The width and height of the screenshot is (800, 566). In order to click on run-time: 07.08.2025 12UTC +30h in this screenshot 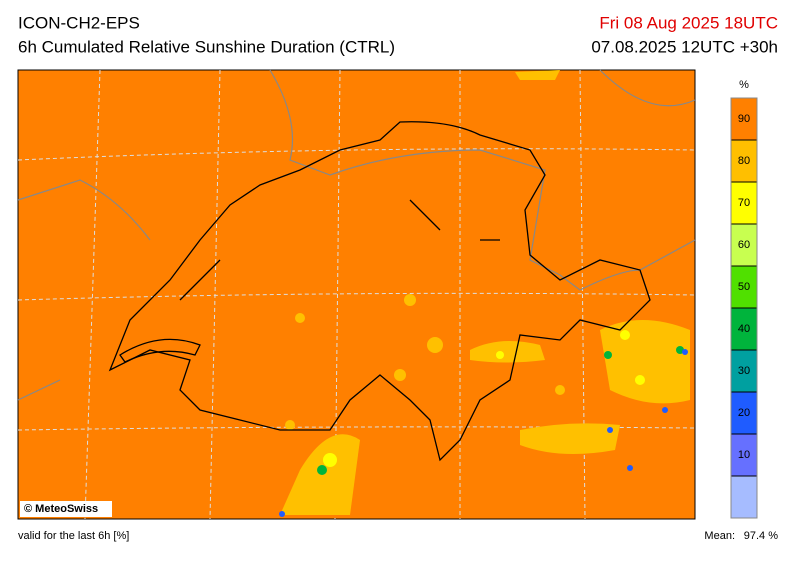, I will do `click(684, 46)`.